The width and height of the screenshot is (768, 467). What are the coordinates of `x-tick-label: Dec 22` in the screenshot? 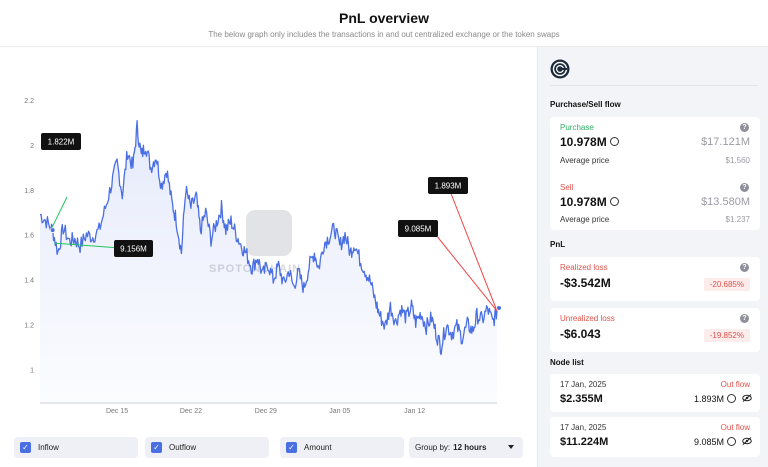 It's located at (191, 411).